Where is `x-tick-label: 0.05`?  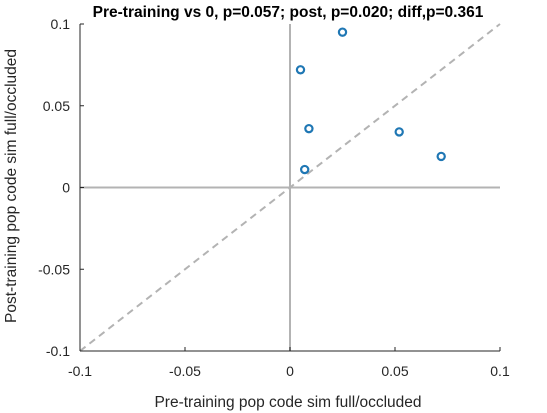 x-tick-label: 0.05 is located at coordinates (394, 371).